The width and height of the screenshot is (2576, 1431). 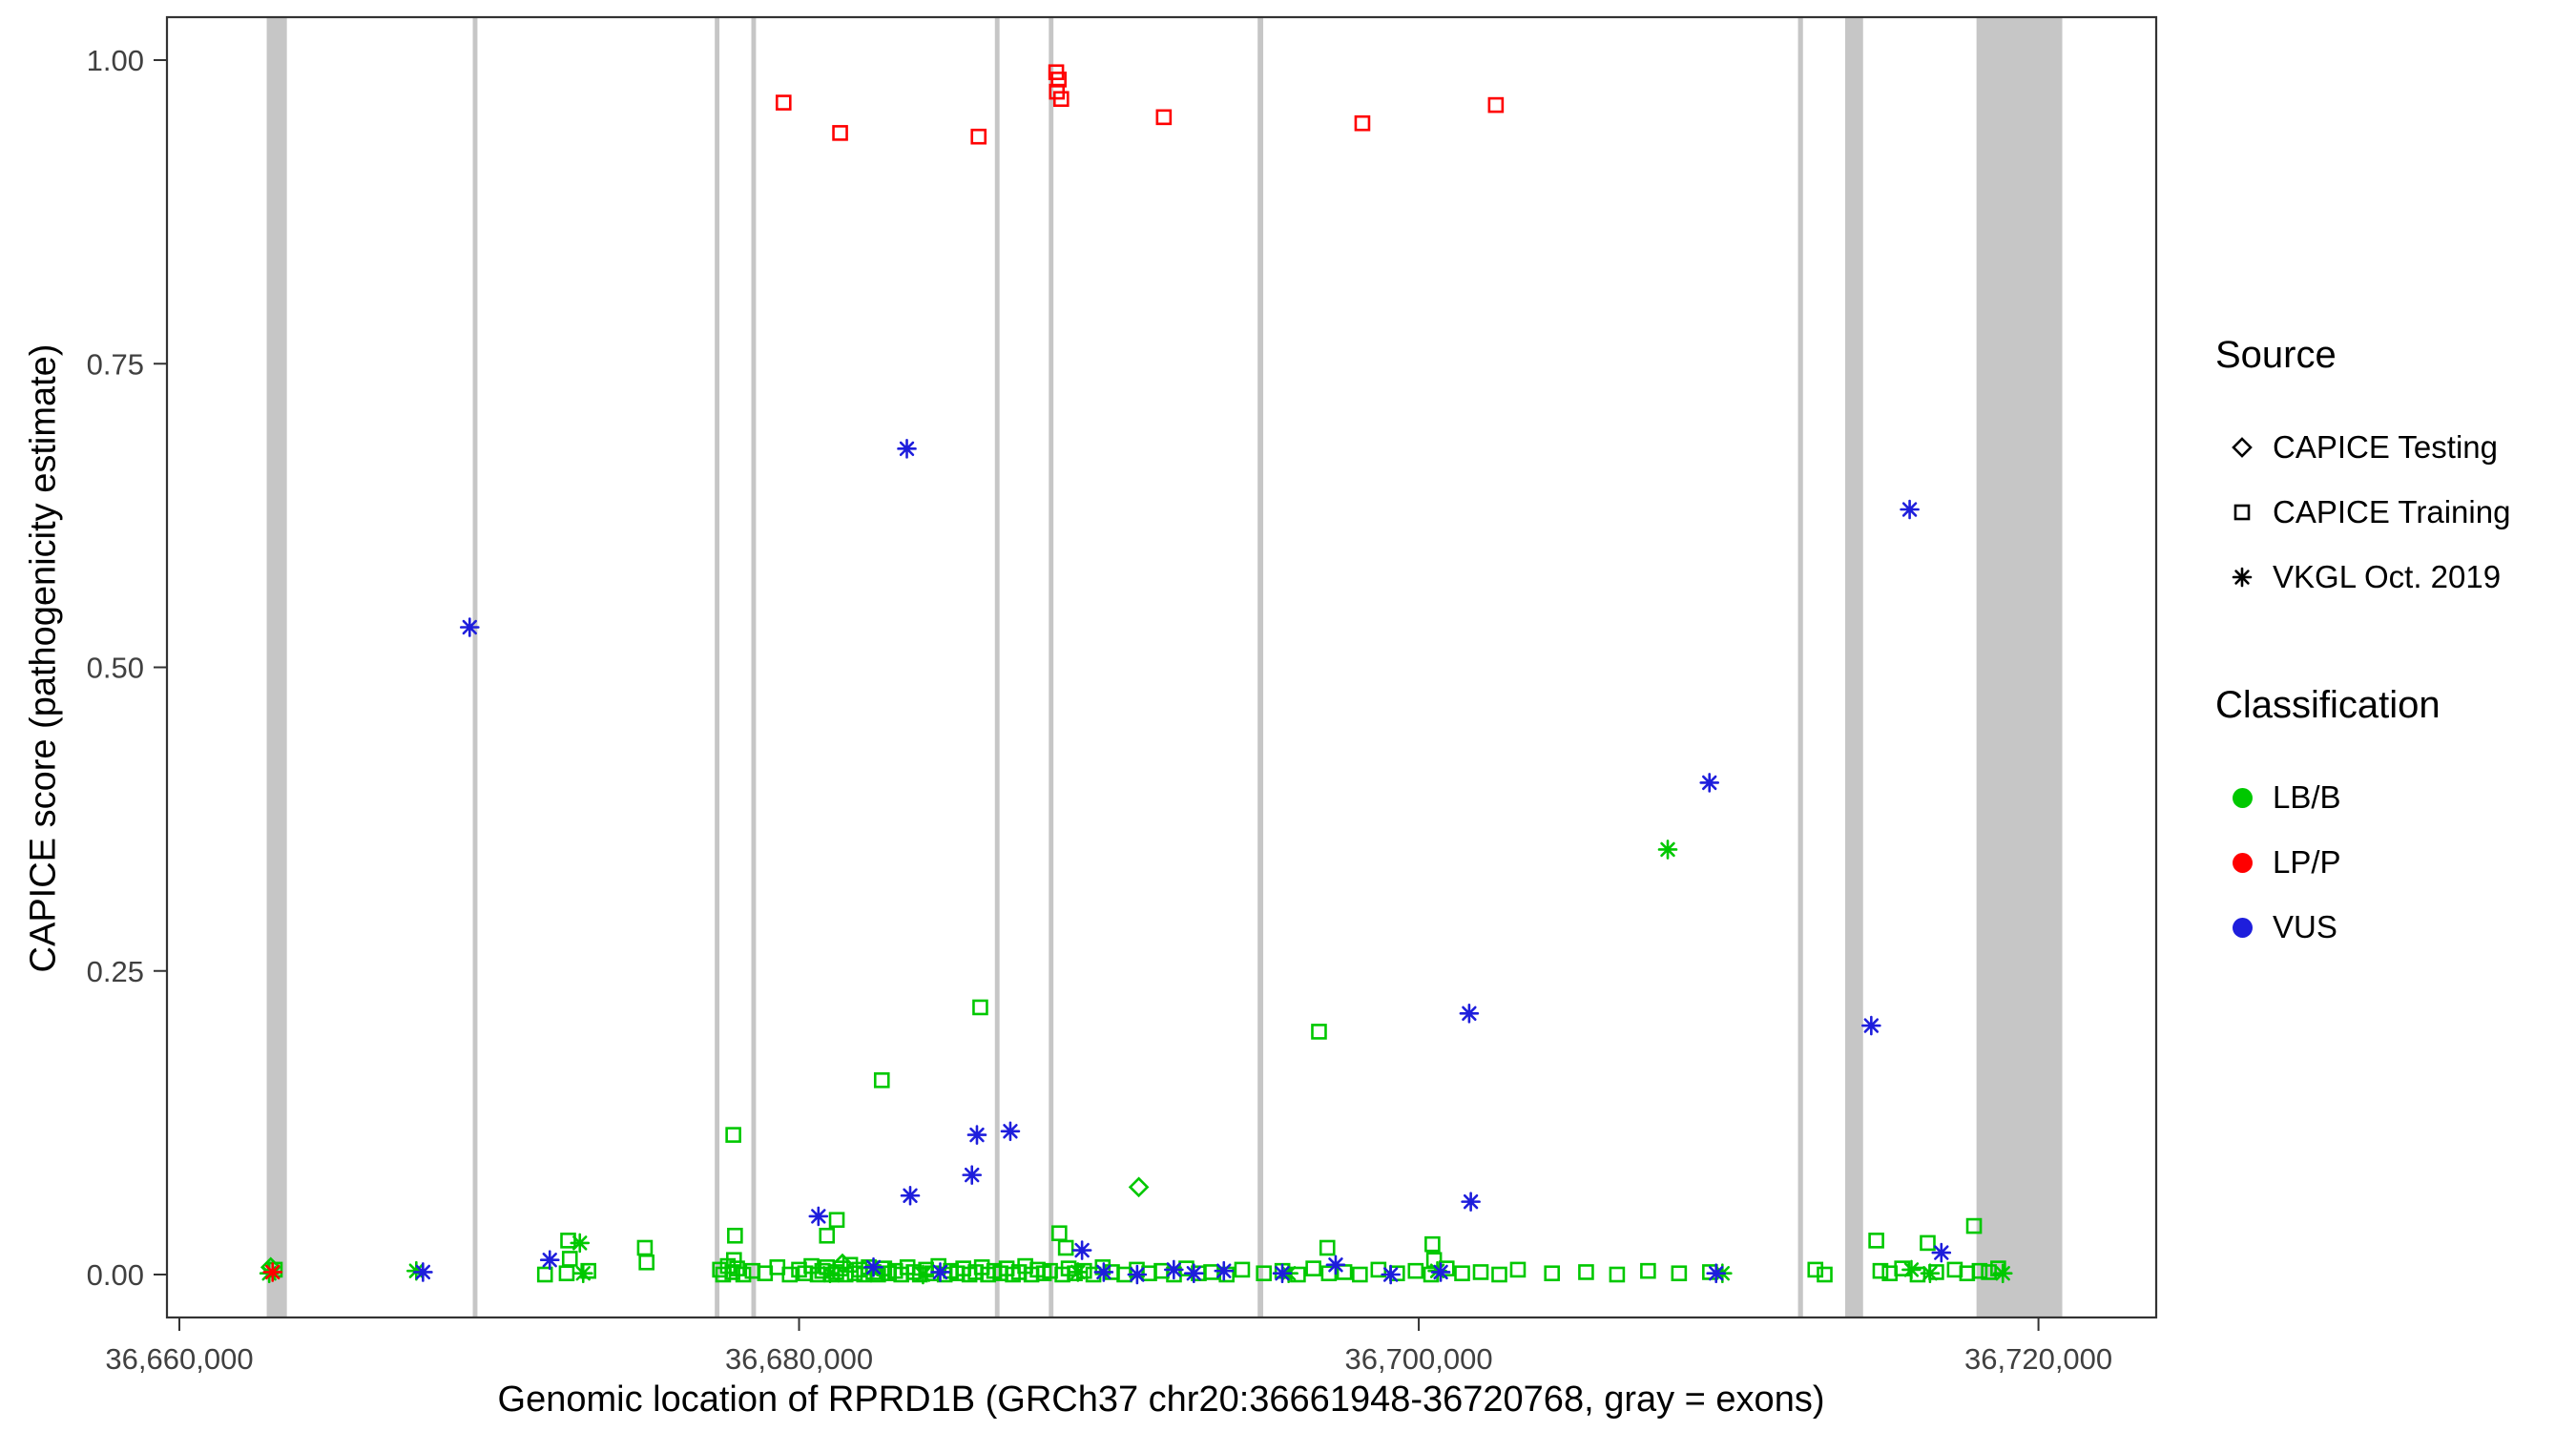 What do you see at coordinates (2242, 447) in the screenshot?
I see `diamond-icon` at bounding box center [2242, 447].